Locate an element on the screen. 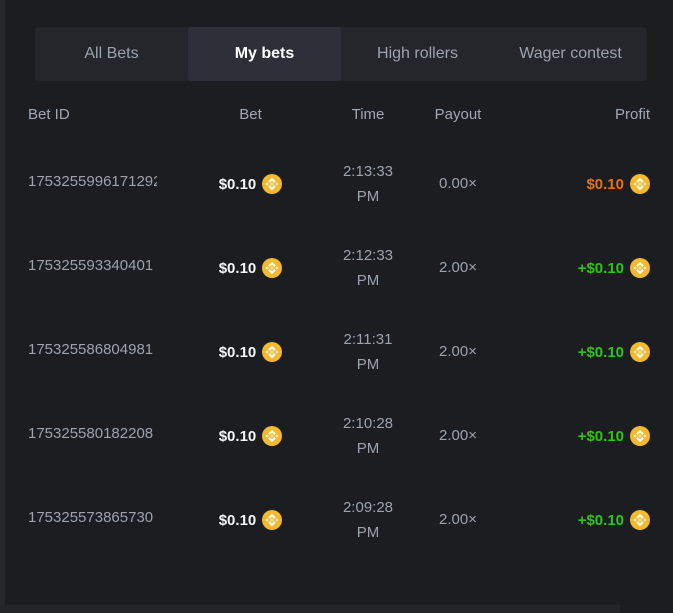 The height and width of the screenshot is (613, 673). bet-time-cell: 2:11:31 PM is located at coordinates (368, 352).